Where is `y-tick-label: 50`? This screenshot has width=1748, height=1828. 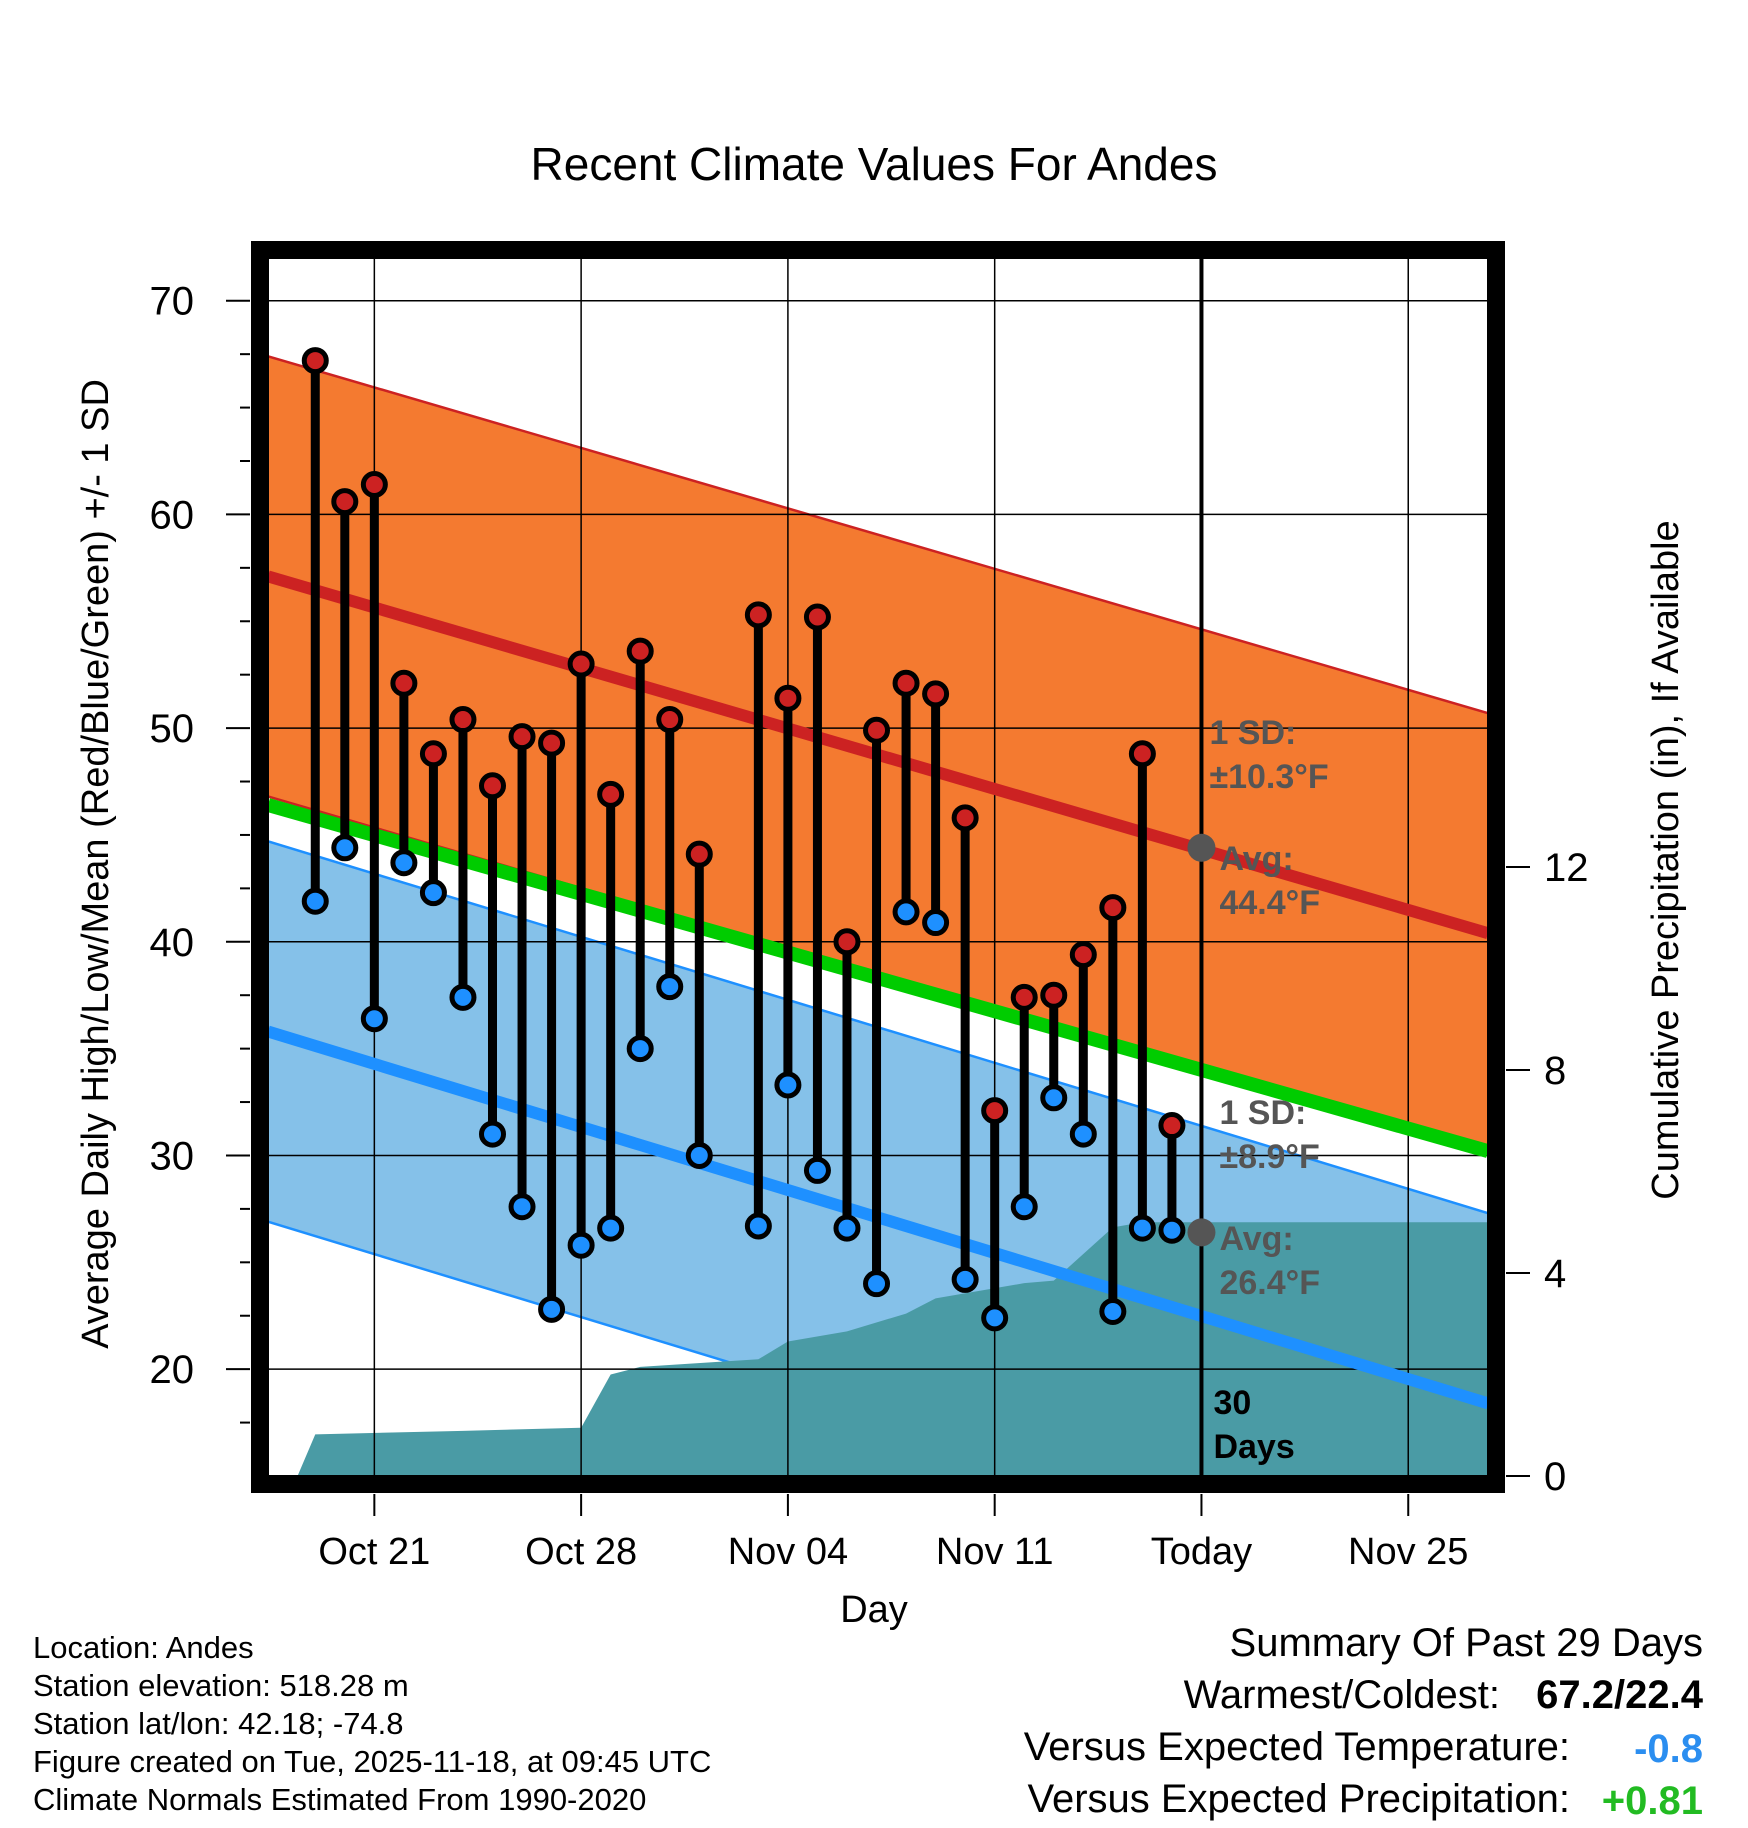
y-tick-label: 50 is located at coordinates (172, 729).